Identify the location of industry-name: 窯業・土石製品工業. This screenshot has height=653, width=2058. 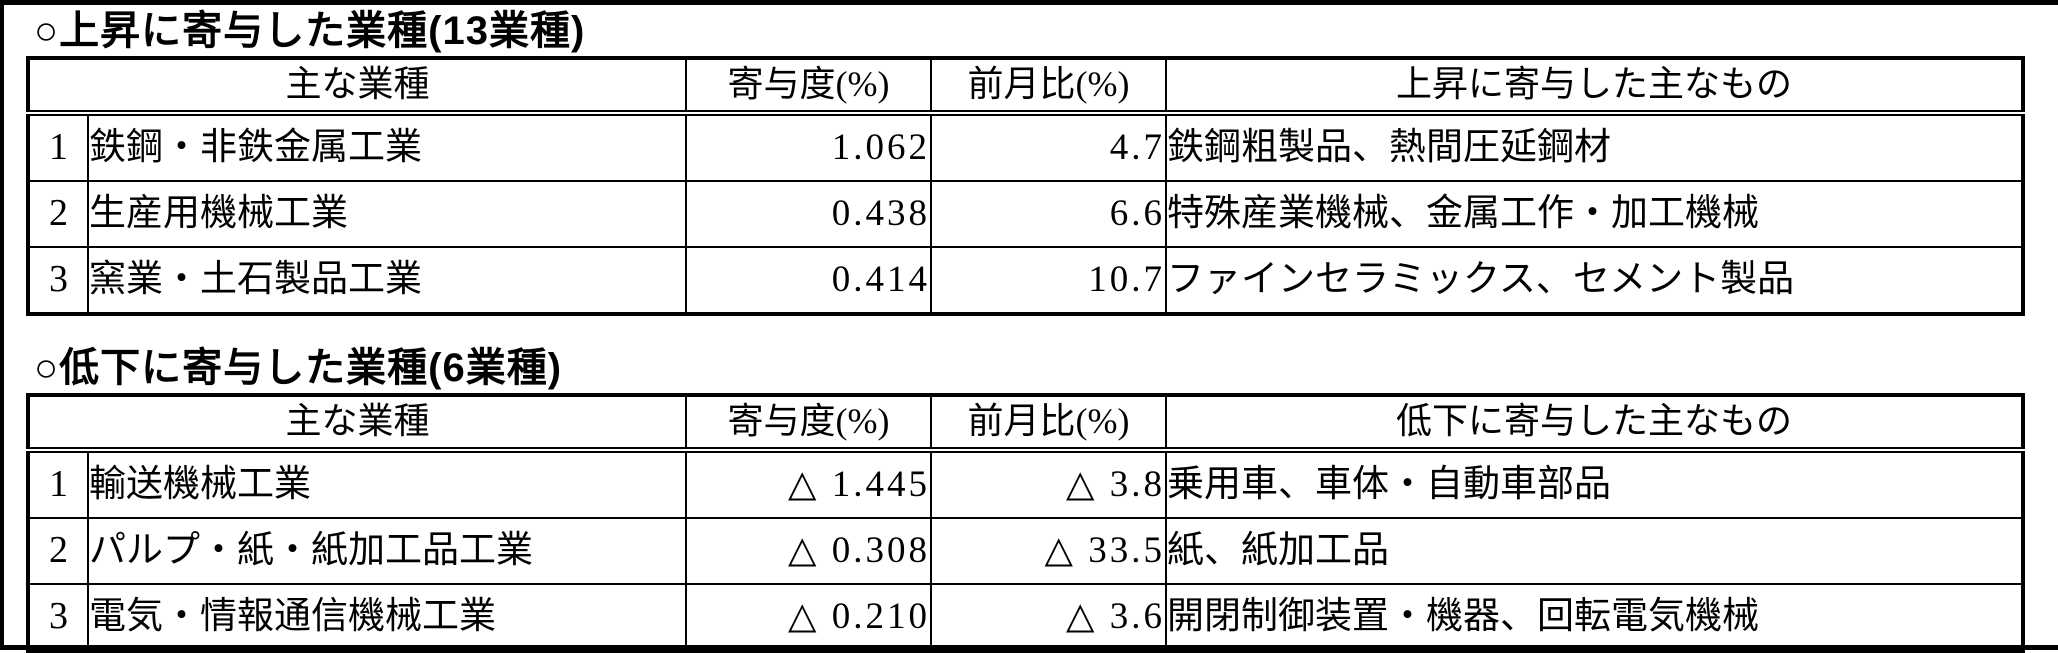
(387, 280).